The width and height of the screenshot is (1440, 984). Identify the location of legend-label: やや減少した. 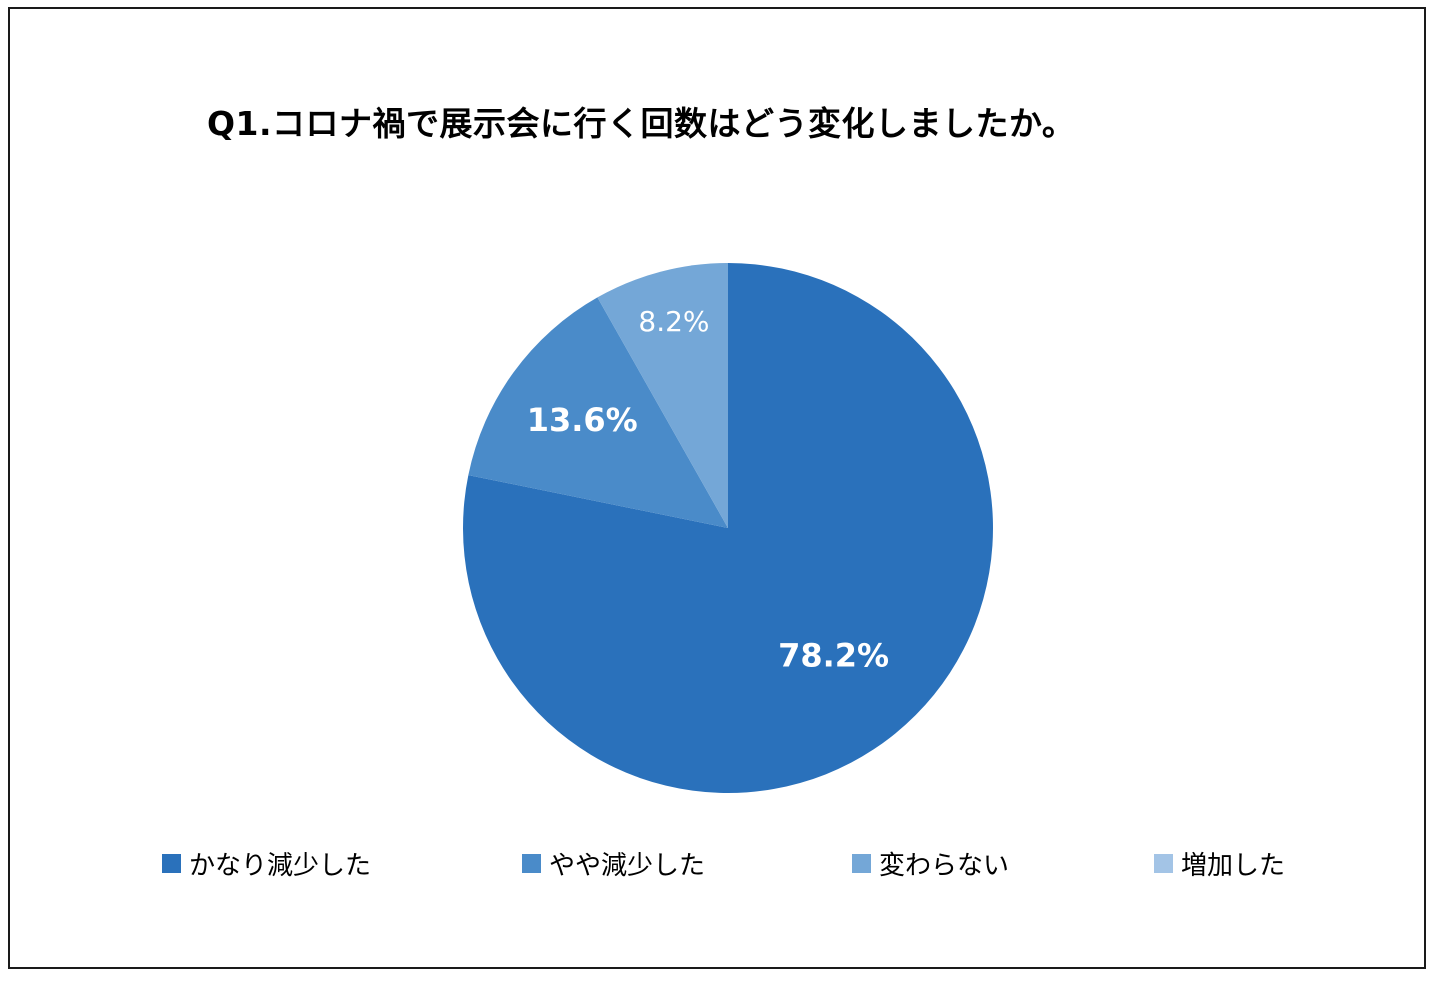
(627, 866).